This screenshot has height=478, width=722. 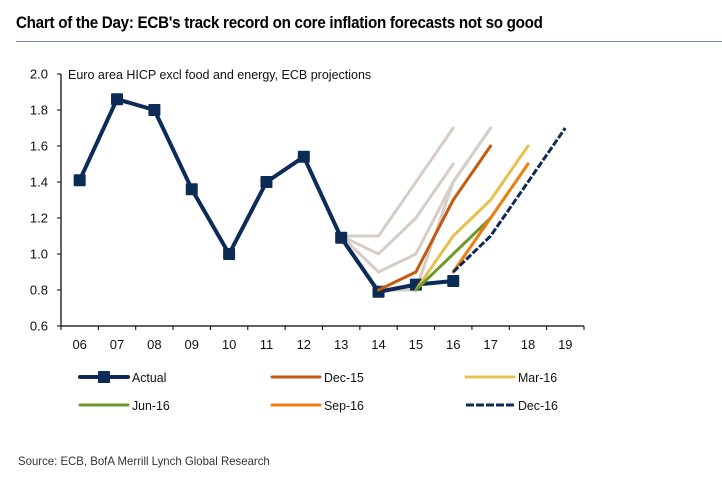 I want to click on y-tick-label: 1.2, so click(x=39, y=218).